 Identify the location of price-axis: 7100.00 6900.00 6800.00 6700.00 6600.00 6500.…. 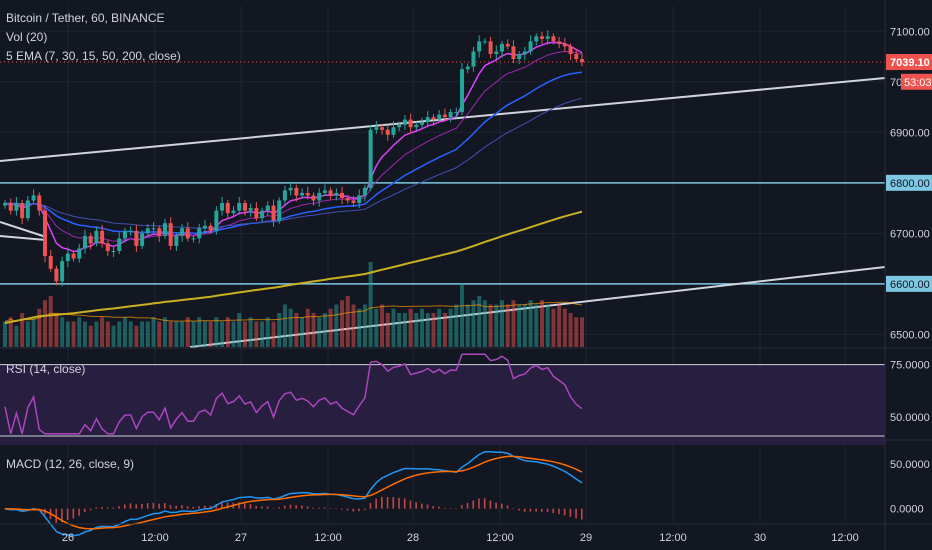
(908, 275).